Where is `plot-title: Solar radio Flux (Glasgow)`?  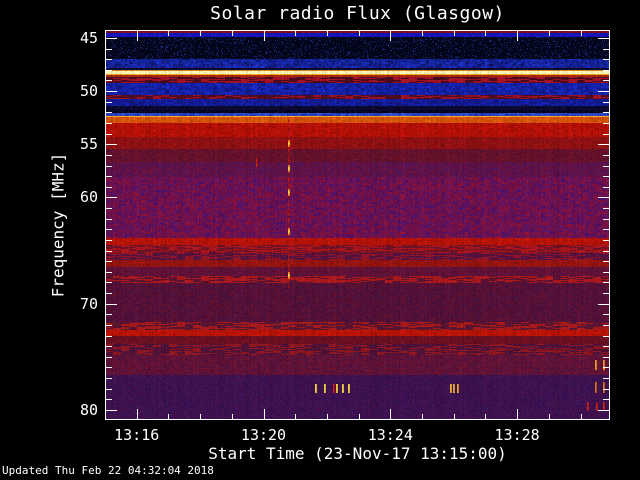 plot-title: Solar radio Flux (Glasgow) is located at coordinates (357, 13).